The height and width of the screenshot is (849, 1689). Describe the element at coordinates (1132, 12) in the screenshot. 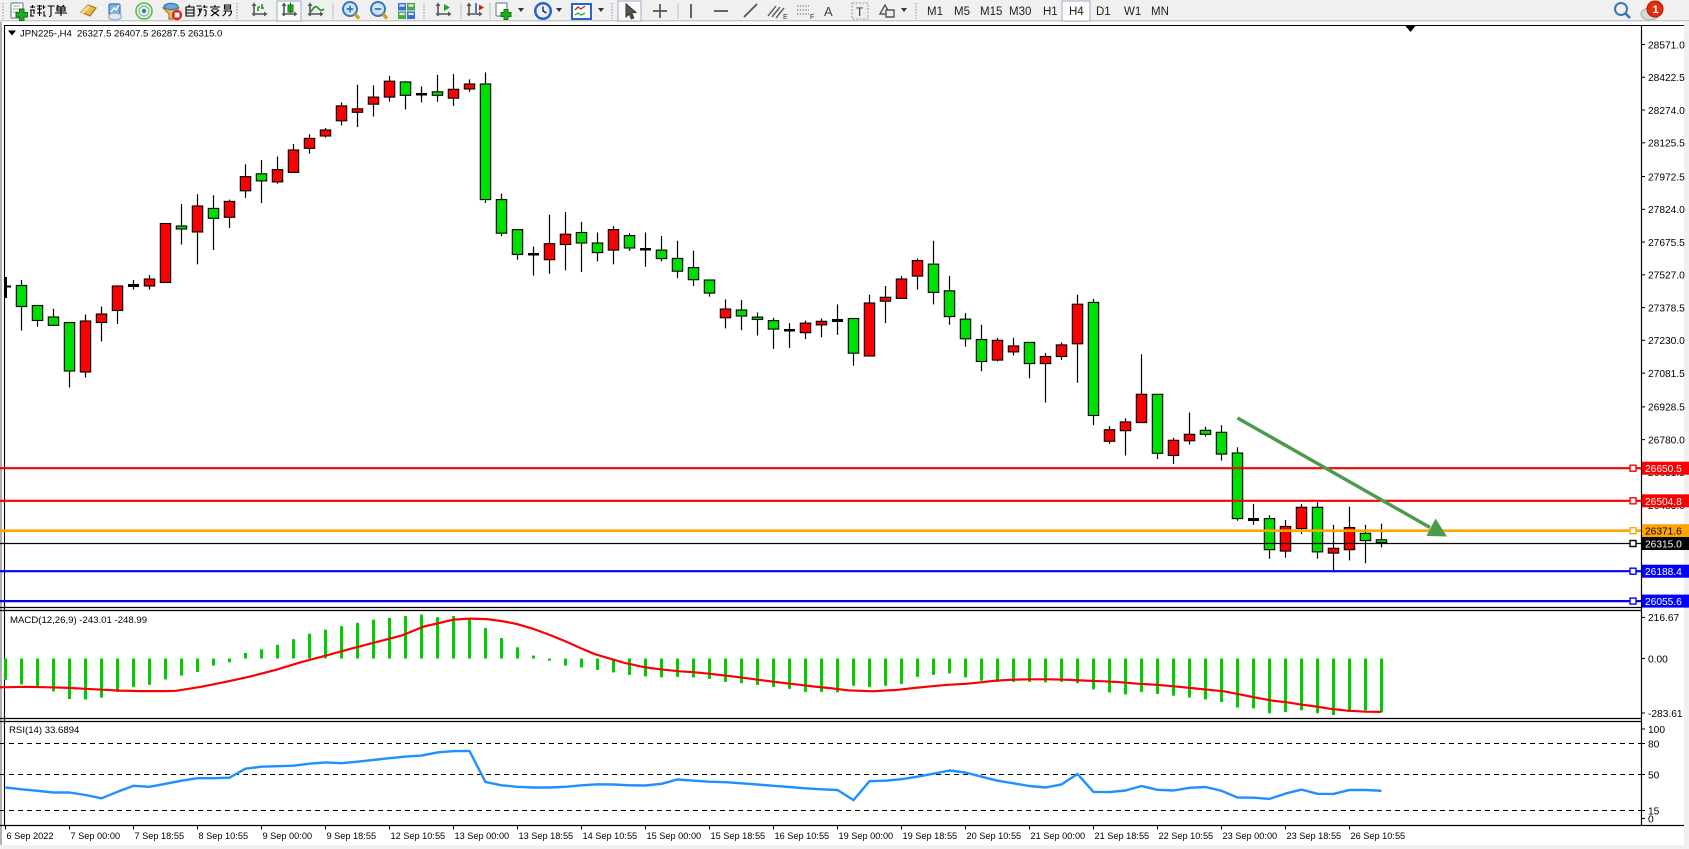

I see `svg-text: W1` at that location.